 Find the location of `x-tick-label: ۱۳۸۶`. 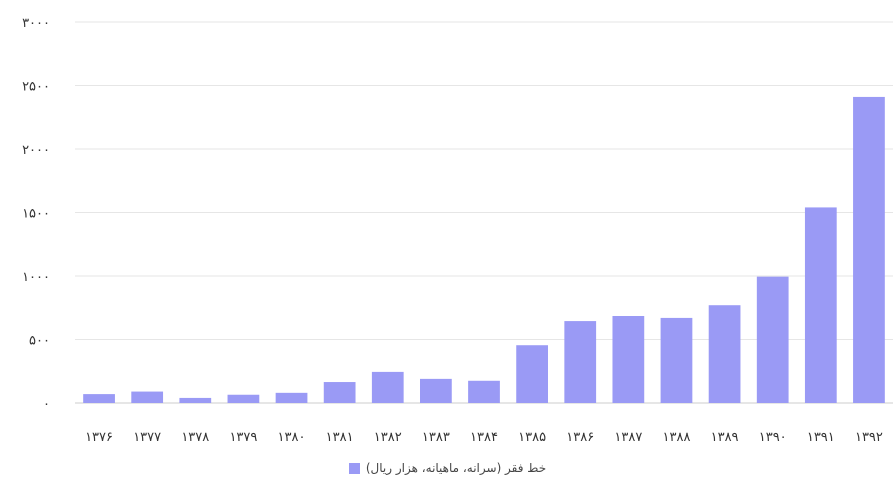

x-tick-label: ۱۳۸۶ is located at coordinates (580, 437).